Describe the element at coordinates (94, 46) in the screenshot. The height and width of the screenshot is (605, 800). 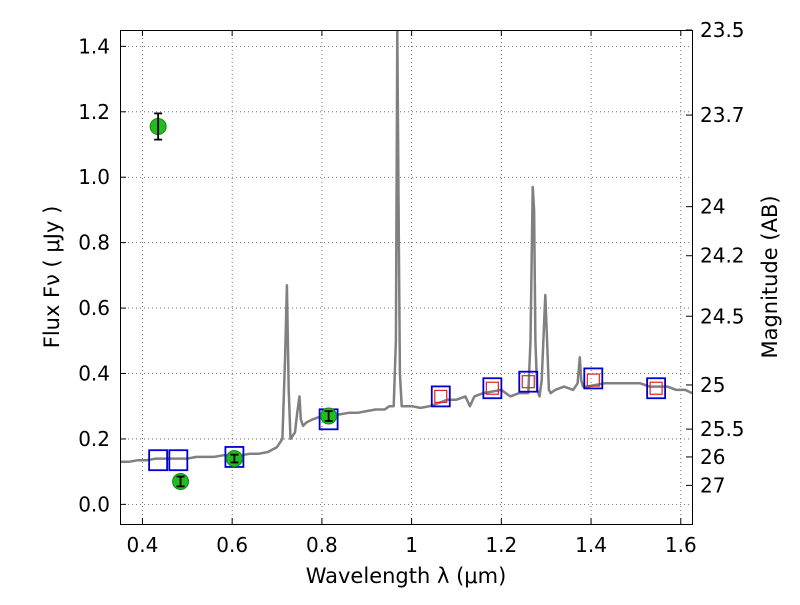
I see `y-tick-label: 1.4` at that location.